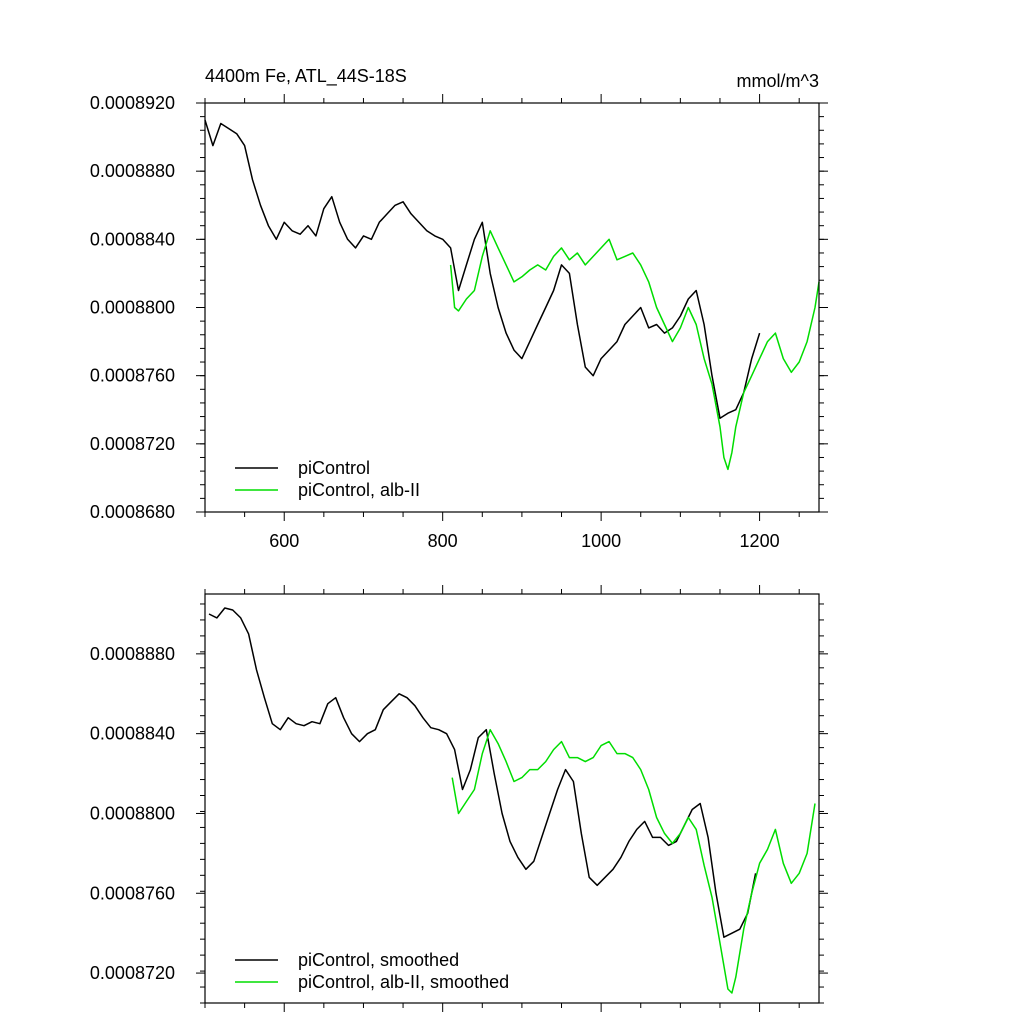  I want to click on legend-label-picontrol-smoothed: piControl, smoothed, so click(378, 960).